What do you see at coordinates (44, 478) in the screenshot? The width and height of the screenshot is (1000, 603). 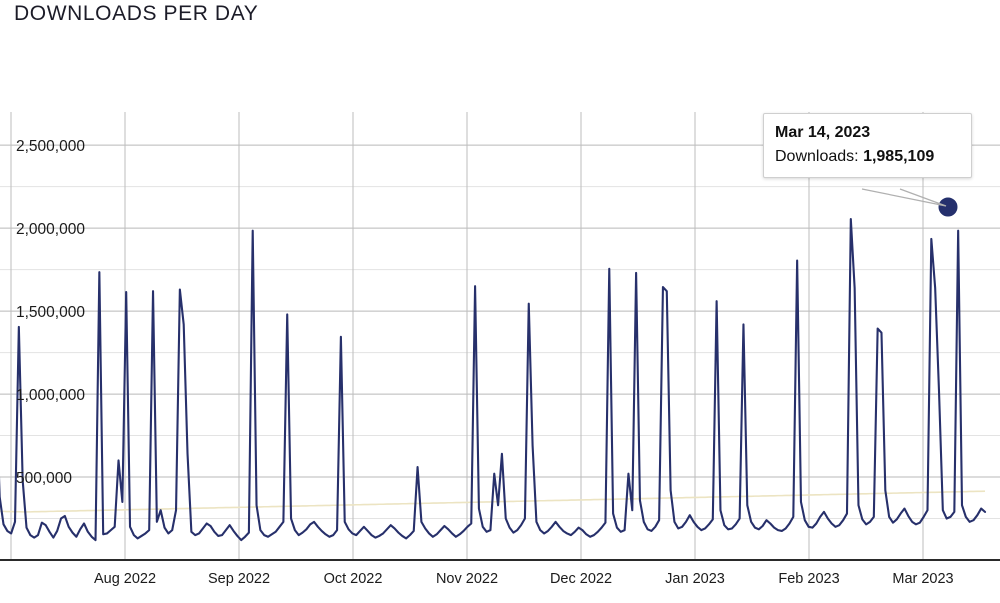 I see `y-tick-label: 500,000` at bounding box center [44, 478].